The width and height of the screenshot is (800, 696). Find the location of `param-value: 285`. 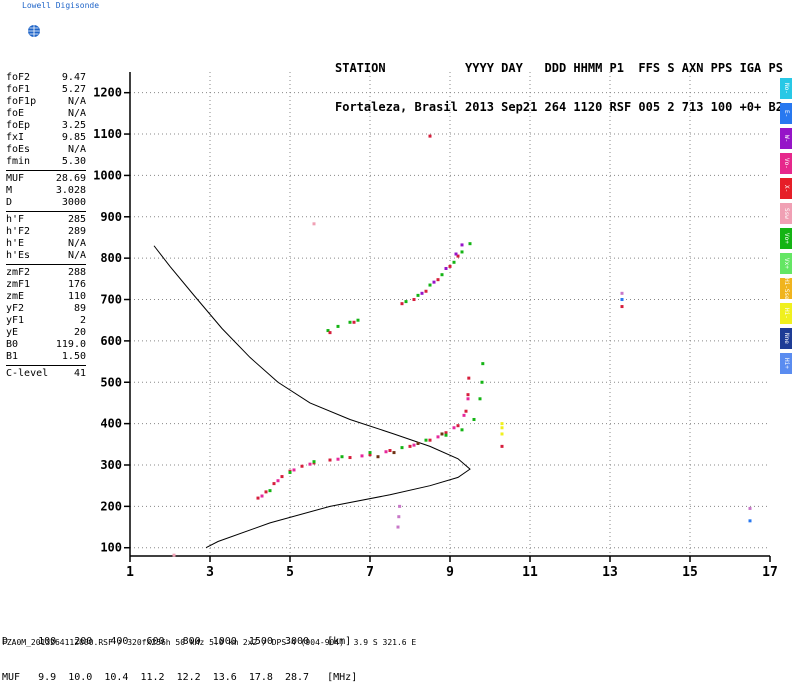

param-value: 285 is located at coordinates (76, 219).